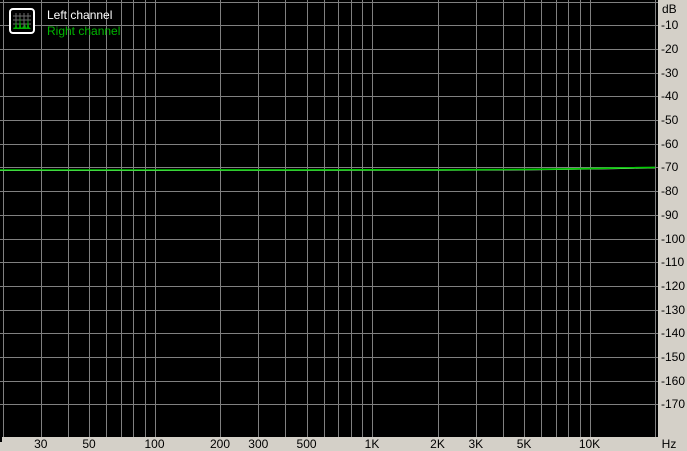 The image size is (687, 451). I want to click on x-axis-unit-label: Hz, so click(669, 444).